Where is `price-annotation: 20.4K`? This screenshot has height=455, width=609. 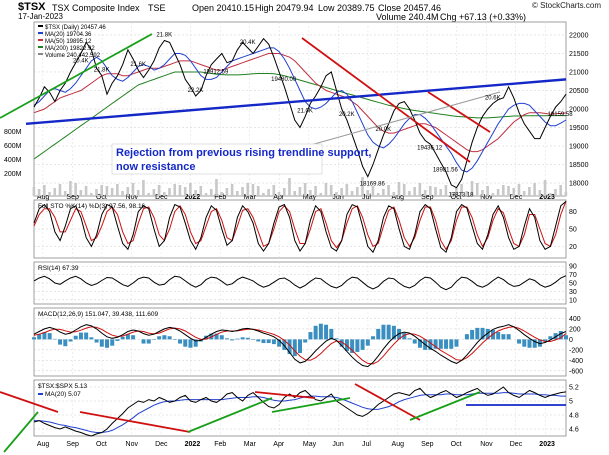
price-annotation: 20.4K is located at coordinates (81, 61).